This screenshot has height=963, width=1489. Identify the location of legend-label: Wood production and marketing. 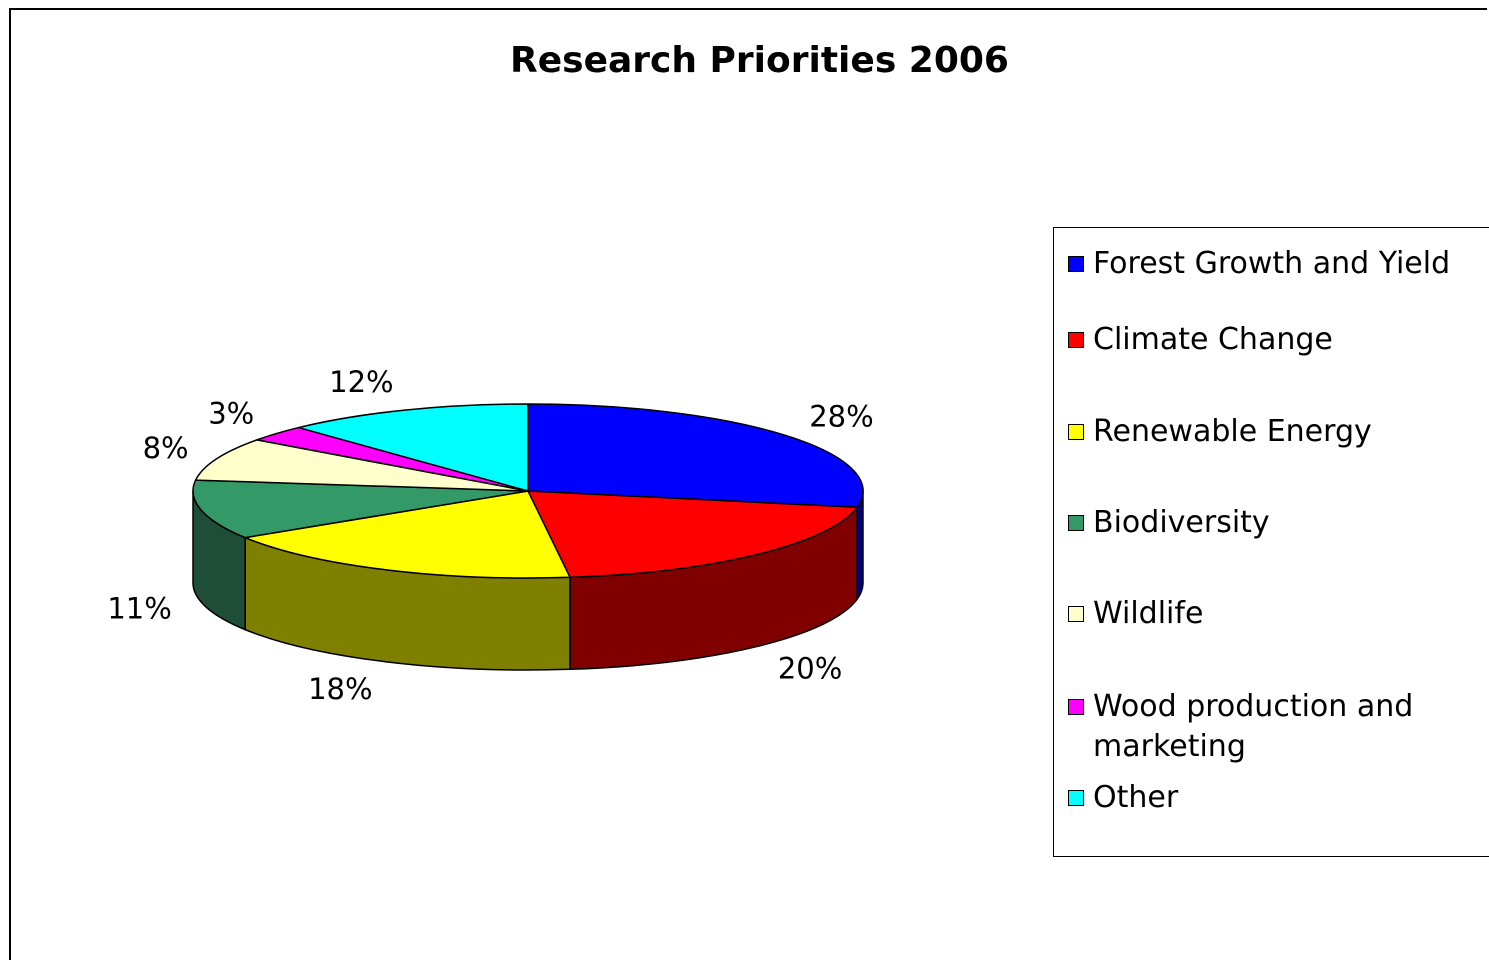
(1253, 726).